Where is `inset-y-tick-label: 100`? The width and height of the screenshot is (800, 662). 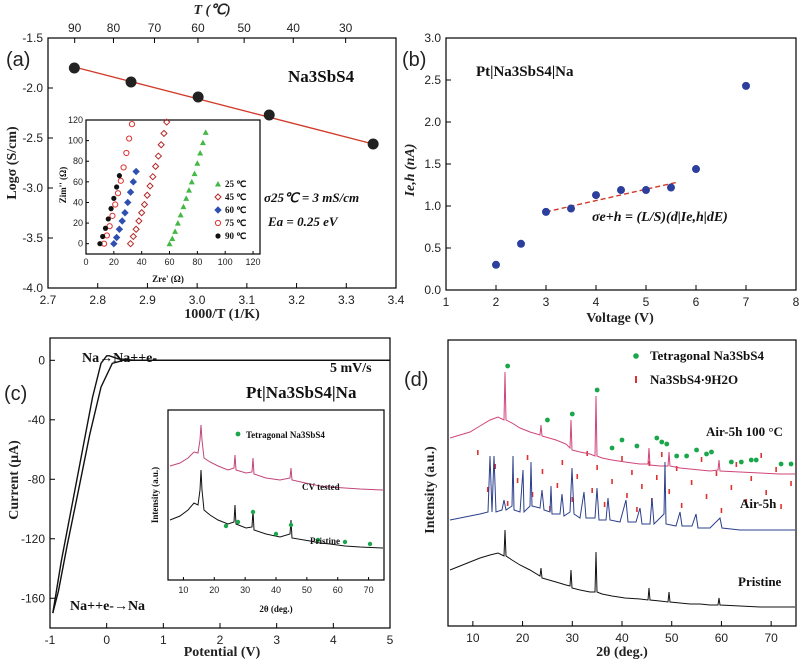 inset-y-tick-label: 100 is located at coordinates (75, 141).